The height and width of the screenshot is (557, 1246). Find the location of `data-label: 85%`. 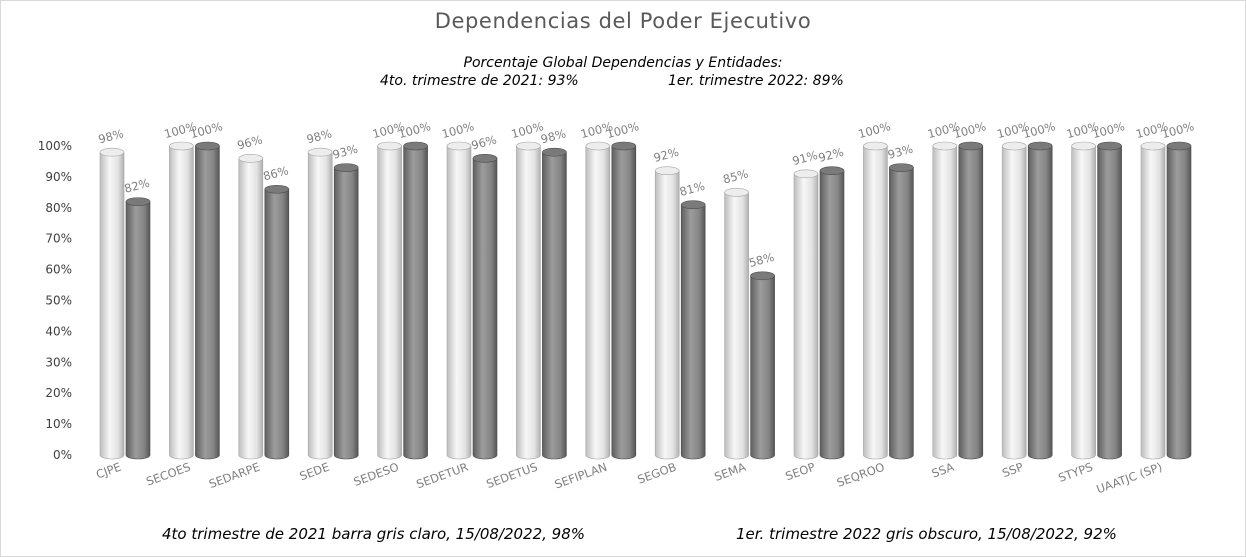

data-label: 85% is located at coordinates (735, 176).